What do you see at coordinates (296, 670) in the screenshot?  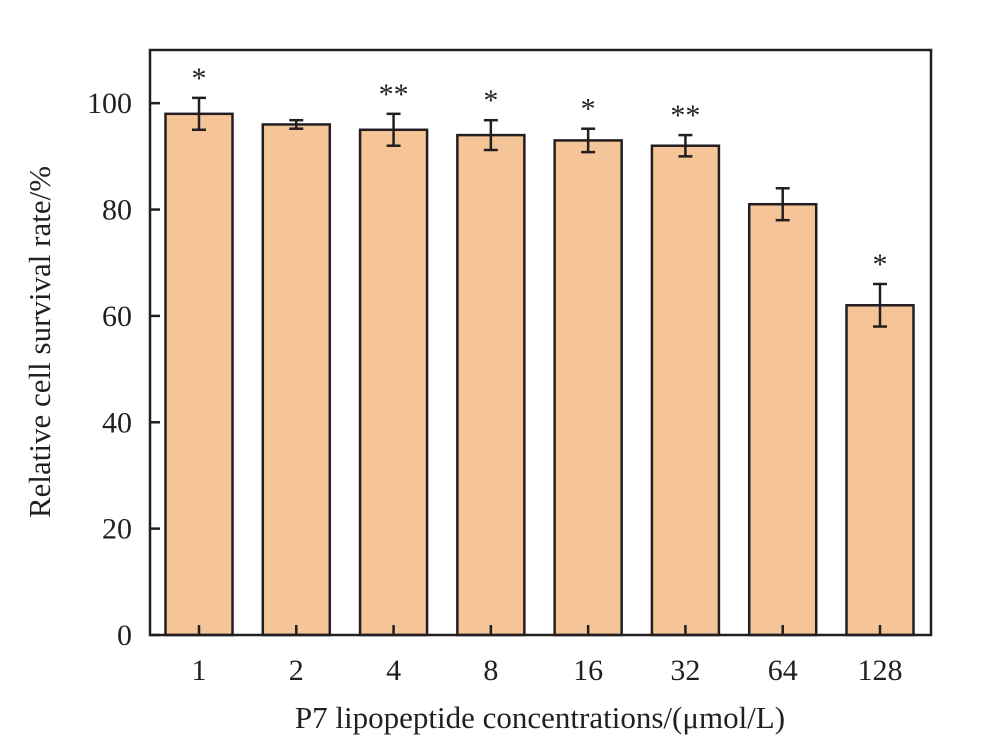 I see `x-tick-label: 2` at bounding box center [296, 670].